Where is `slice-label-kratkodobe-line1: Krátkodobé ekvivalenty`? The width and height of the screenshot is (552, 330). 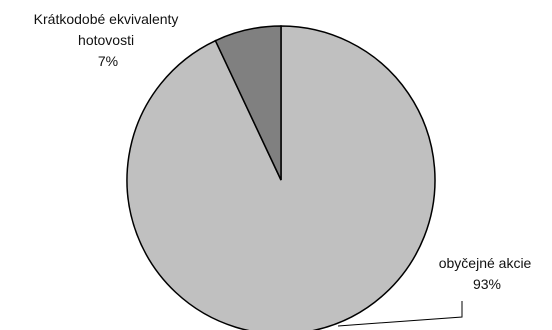
slice-label-kratkodobe-line1: Krátkodobé ekvivalenty is located at coordinates (106, 19).